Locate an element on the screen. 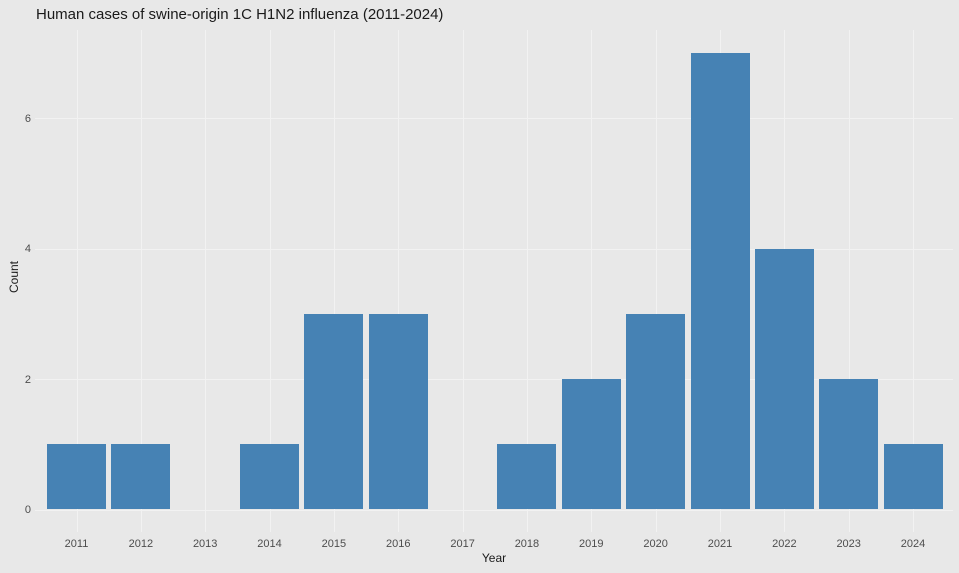 The width and height of the screenshot is (959, 573). bar-2020 is located at coordinates (656, 411).